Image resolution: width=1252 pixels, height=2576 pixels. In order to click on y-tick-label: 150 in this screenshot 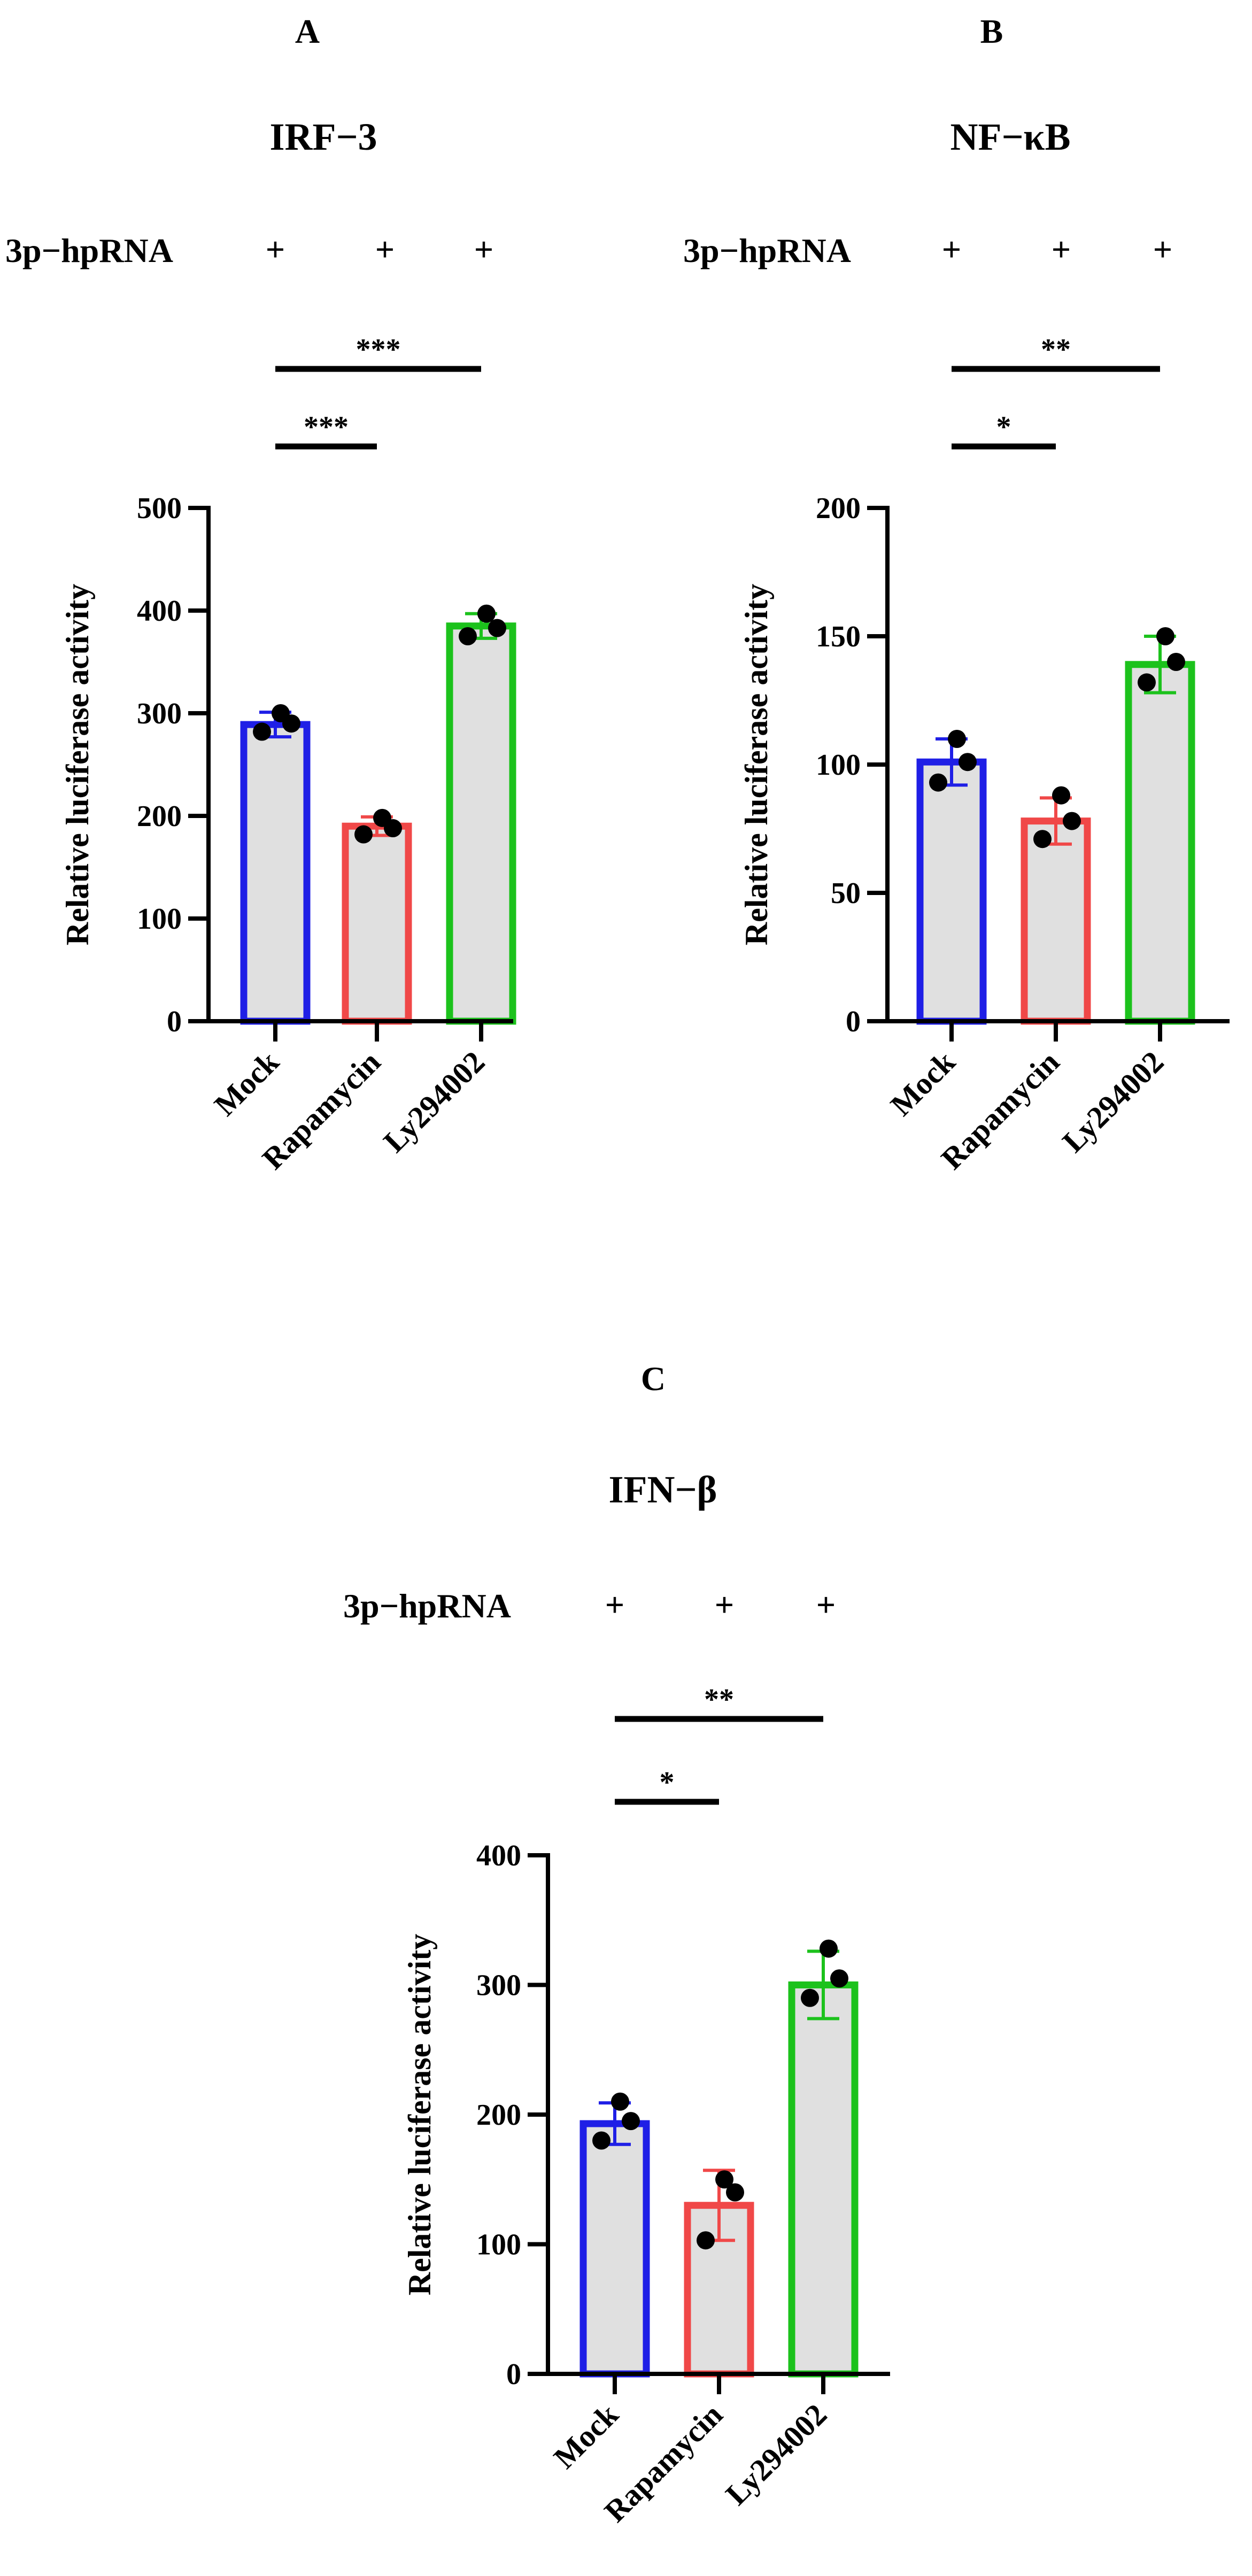, I will do `click(838, 636)`.